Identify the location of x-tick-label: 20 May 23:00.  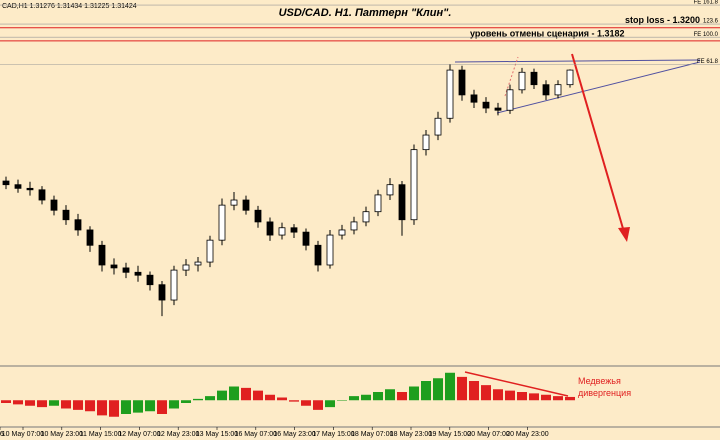
(527, 434).